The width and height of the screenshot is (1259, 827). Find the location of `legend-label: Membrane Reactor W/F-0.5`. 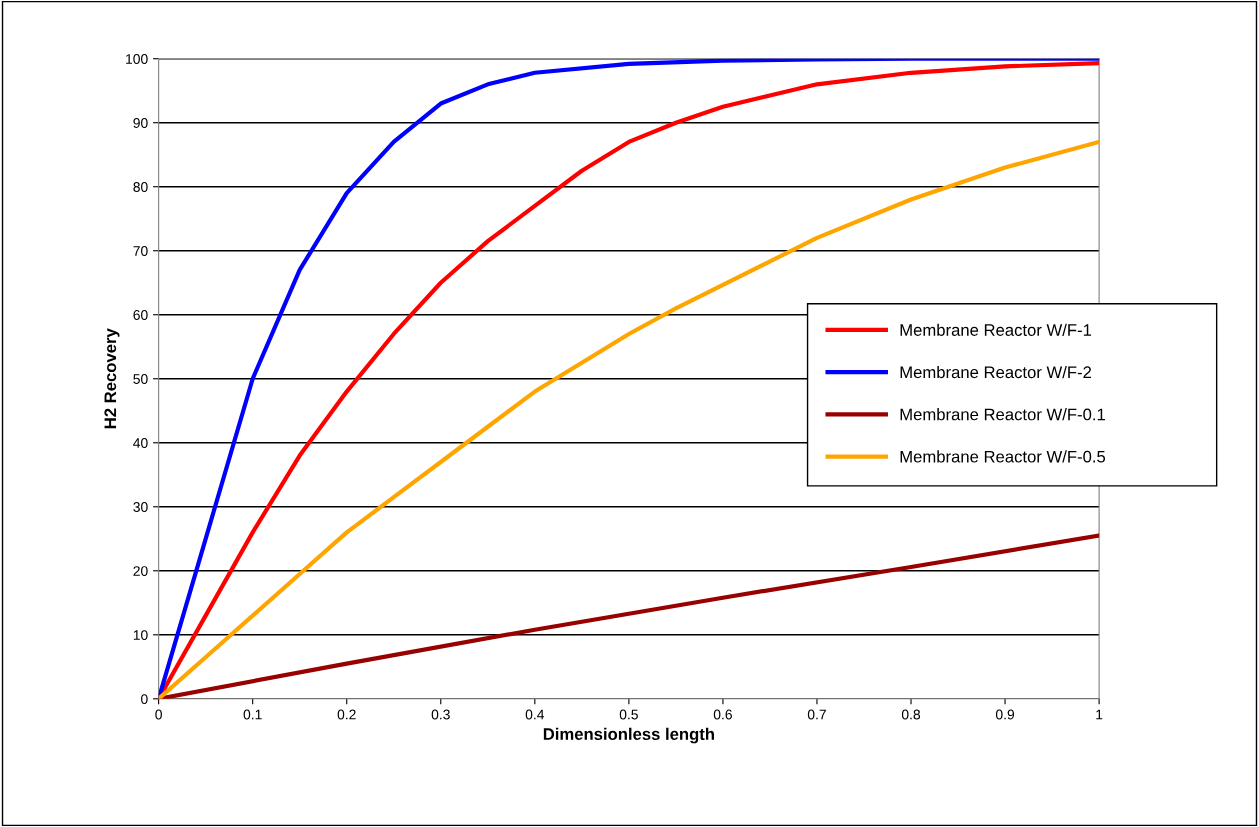

legend-label: Membrane Reactor W/F-0.5 is located at coordinates (1003, 456).